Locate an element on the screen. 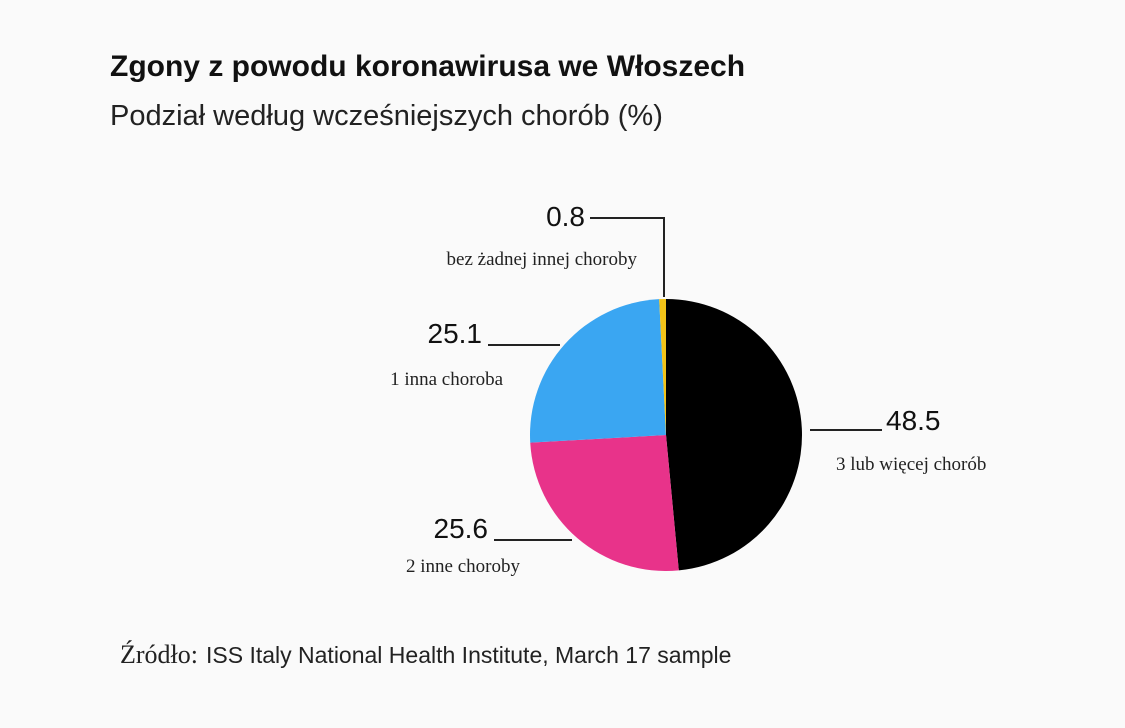 This screenshot has height=728, width=1125. pie-slice-2-inne-choroby is located at coordinates (604, 503).